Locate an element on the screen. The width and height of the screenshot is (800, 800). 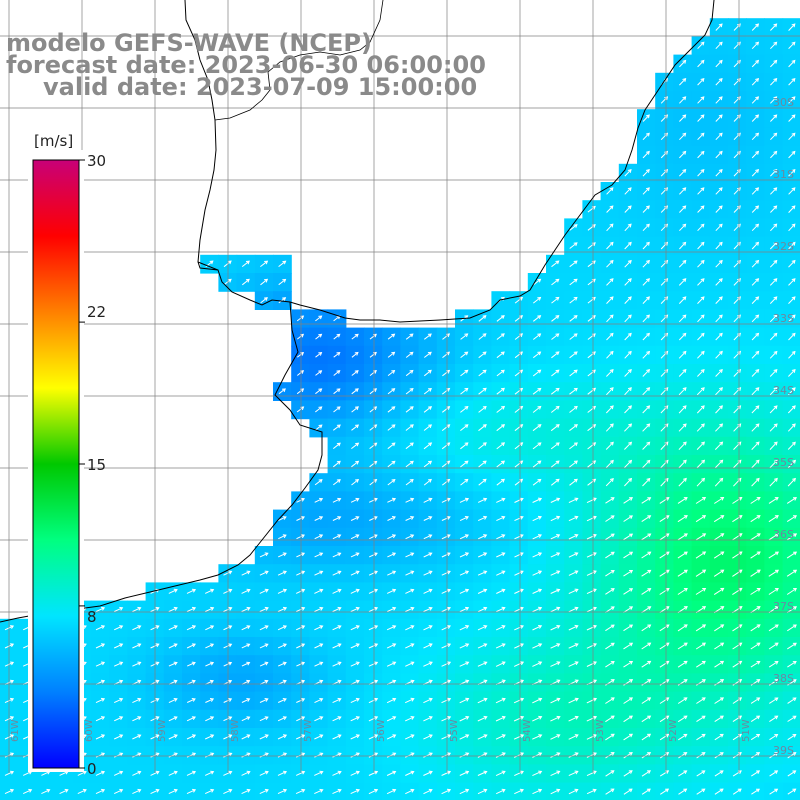
forecast-date: forecast date: 2023-06-30 06:00:00 is located at coordinates (246, 65).